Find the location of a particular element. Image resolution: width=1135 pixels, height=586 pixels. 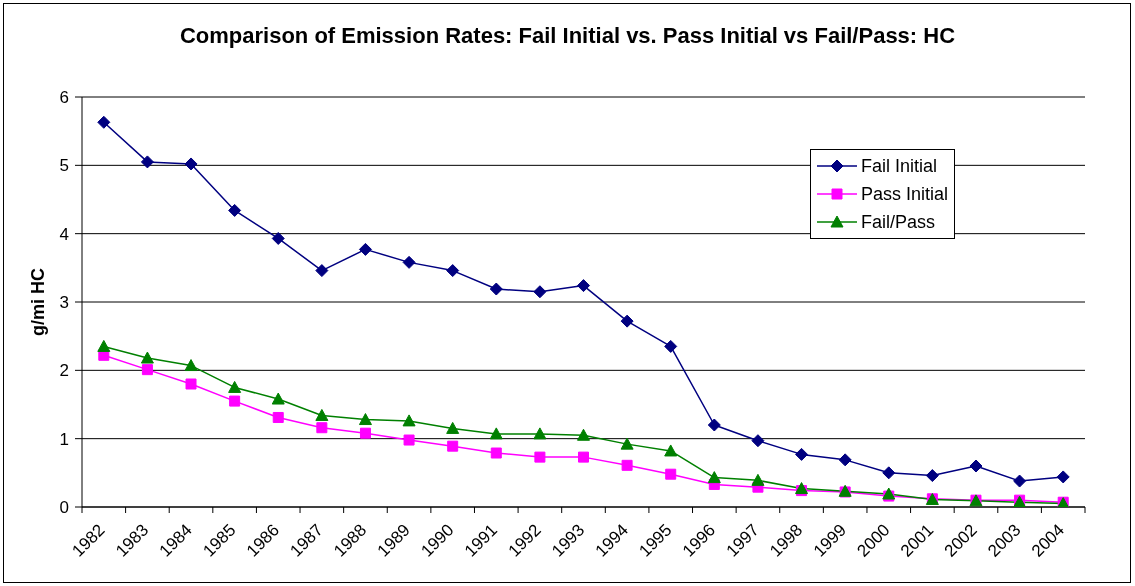

y-tick-label: 0 is located at coordinates (64, 508).